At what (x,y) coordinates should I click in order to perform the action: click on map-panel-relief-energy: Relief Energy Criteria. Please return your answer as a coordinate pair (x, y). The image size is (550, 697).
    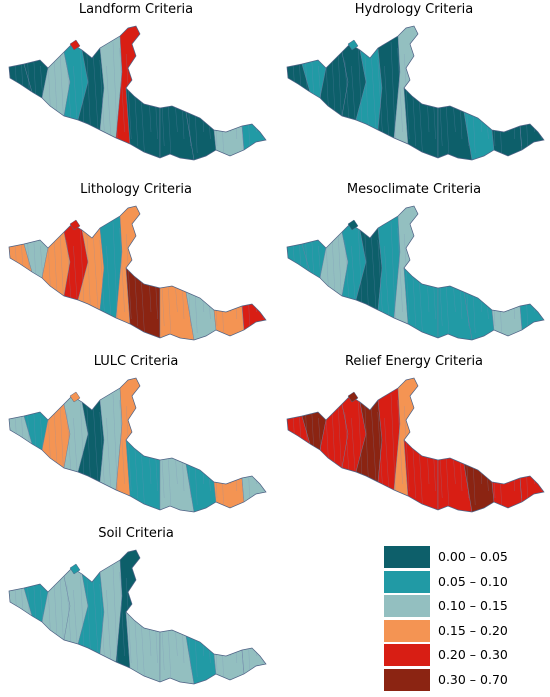
    Looking at the image, I should click on (414, 438).